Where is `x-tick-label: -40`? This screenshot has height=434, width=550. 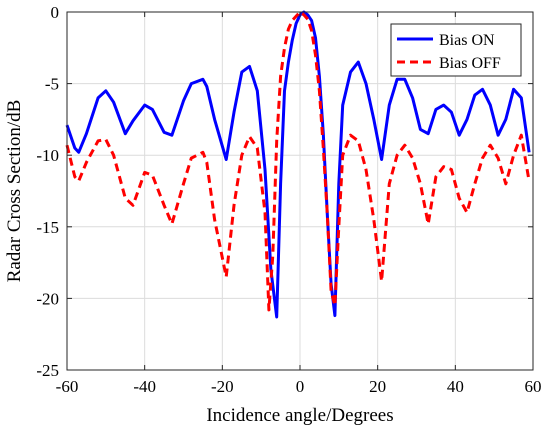
x-tick-label: -40 is located at coordinates (144, 386).